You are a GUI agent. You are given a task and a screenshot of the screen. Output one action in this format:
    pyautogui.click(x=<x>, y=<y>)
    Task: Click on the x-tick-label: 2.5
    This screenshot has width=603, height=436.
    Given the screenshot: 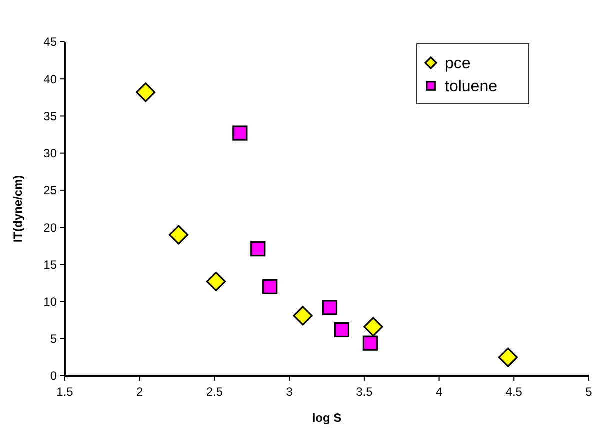 What is the action you would take?
    pyautogui.click(x=215, y=392)
    